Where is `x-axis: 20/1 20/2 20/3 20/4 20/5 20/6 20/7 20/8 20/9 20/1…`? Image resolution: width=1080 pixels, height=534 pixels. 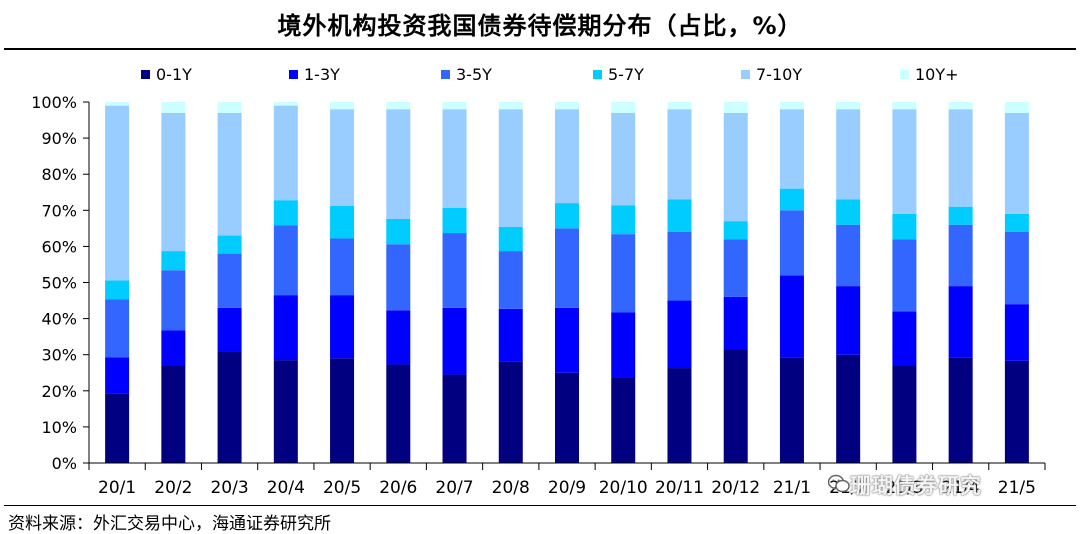 x-axis: 20/1 20/2 20/3 20/4 20/5 20/6 20/7 20/8 20/9 20/1… is located at coordinates (567, 480).